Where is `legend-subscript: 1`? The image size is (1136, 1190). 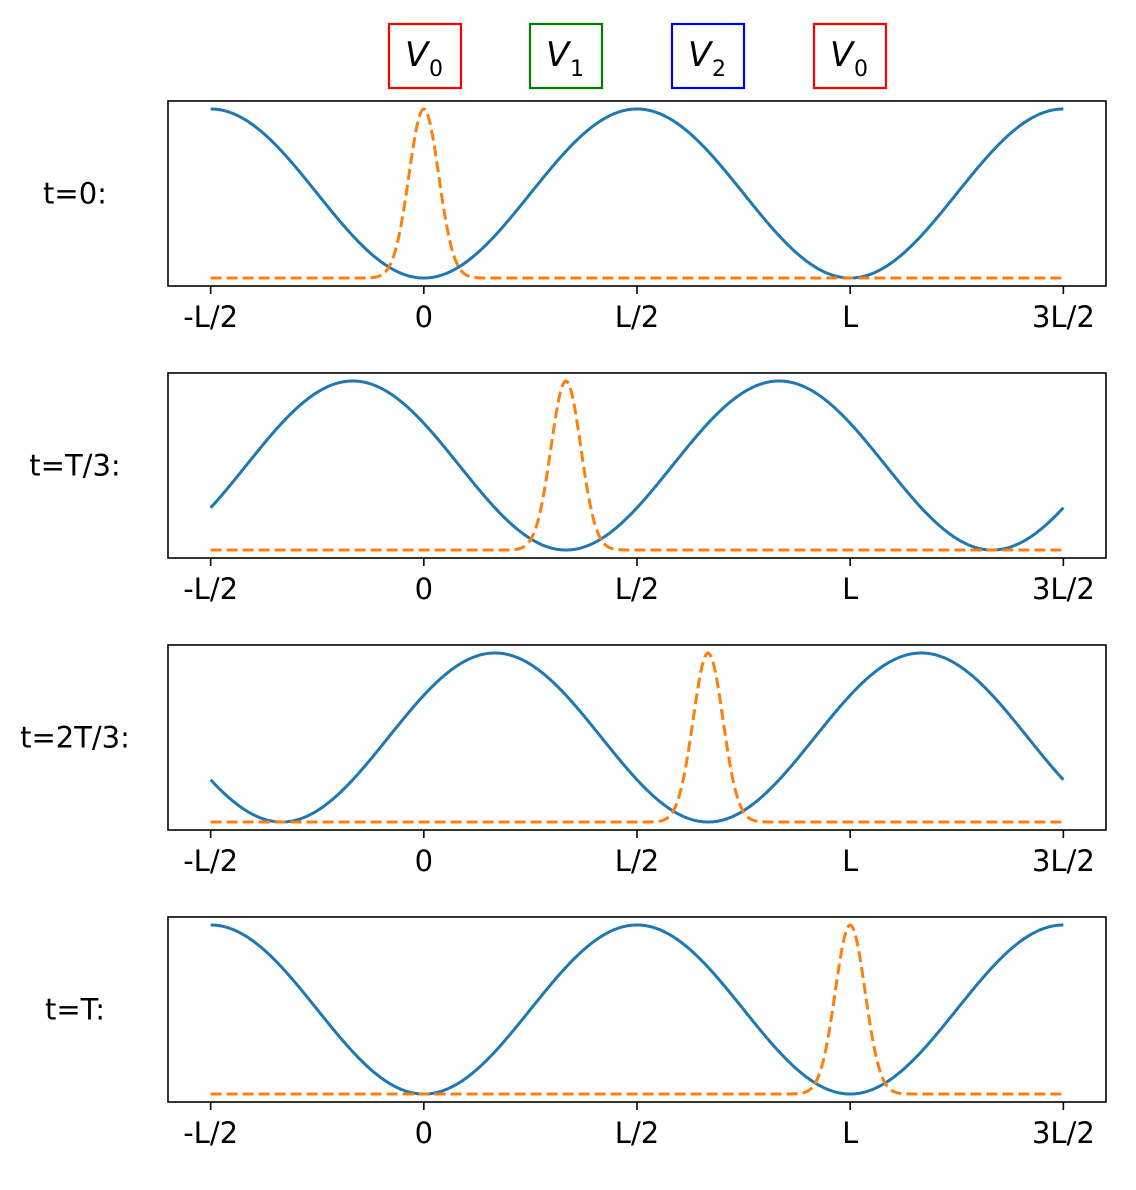 legend-subscript: 1 is located at coordinates (577, 69).